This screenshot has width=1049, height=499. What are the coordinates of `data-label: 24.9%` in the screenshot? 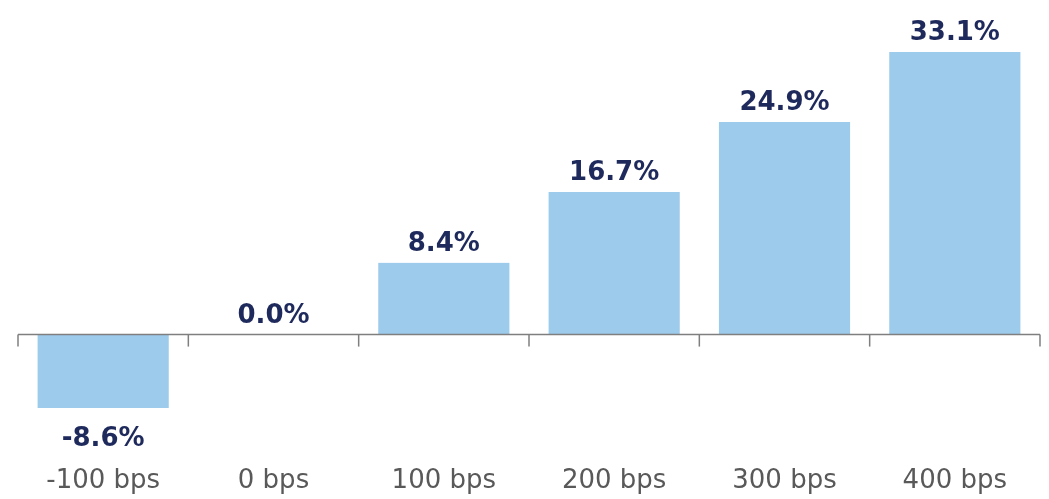 It's located at (784, 101).